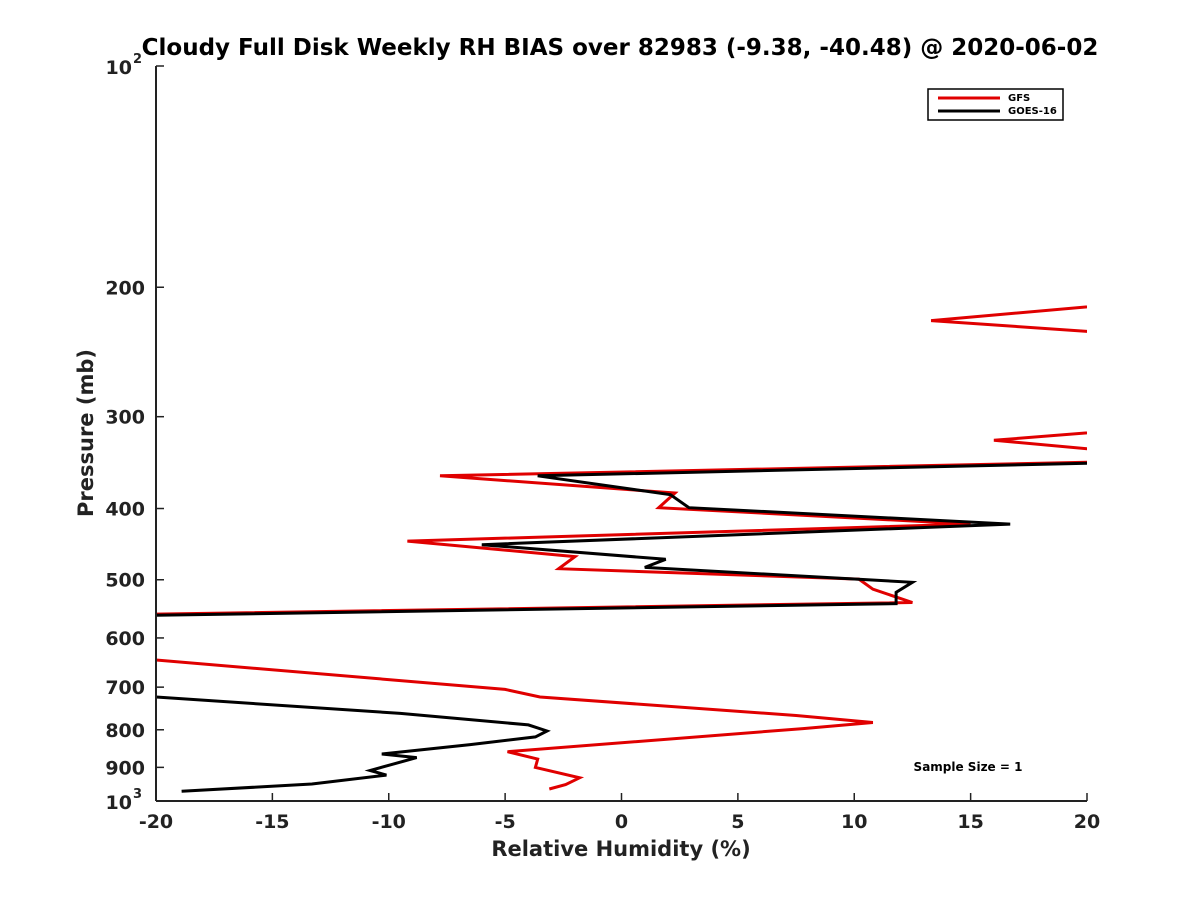  Describe the element at coordinates (1032, 111) in the screenshot. I see `legend-label-goes16: GOES-16` at that location.